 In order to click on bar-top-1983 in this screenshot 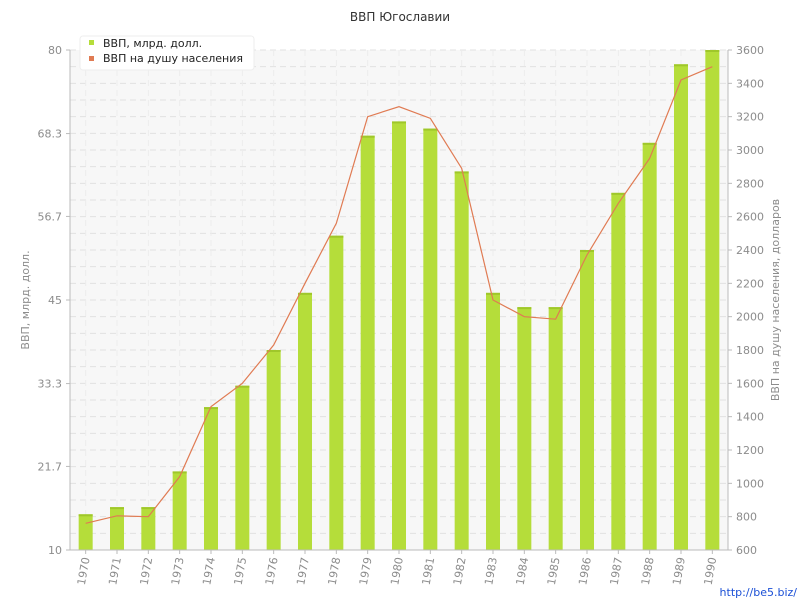, I will do `click(493, 293)`.